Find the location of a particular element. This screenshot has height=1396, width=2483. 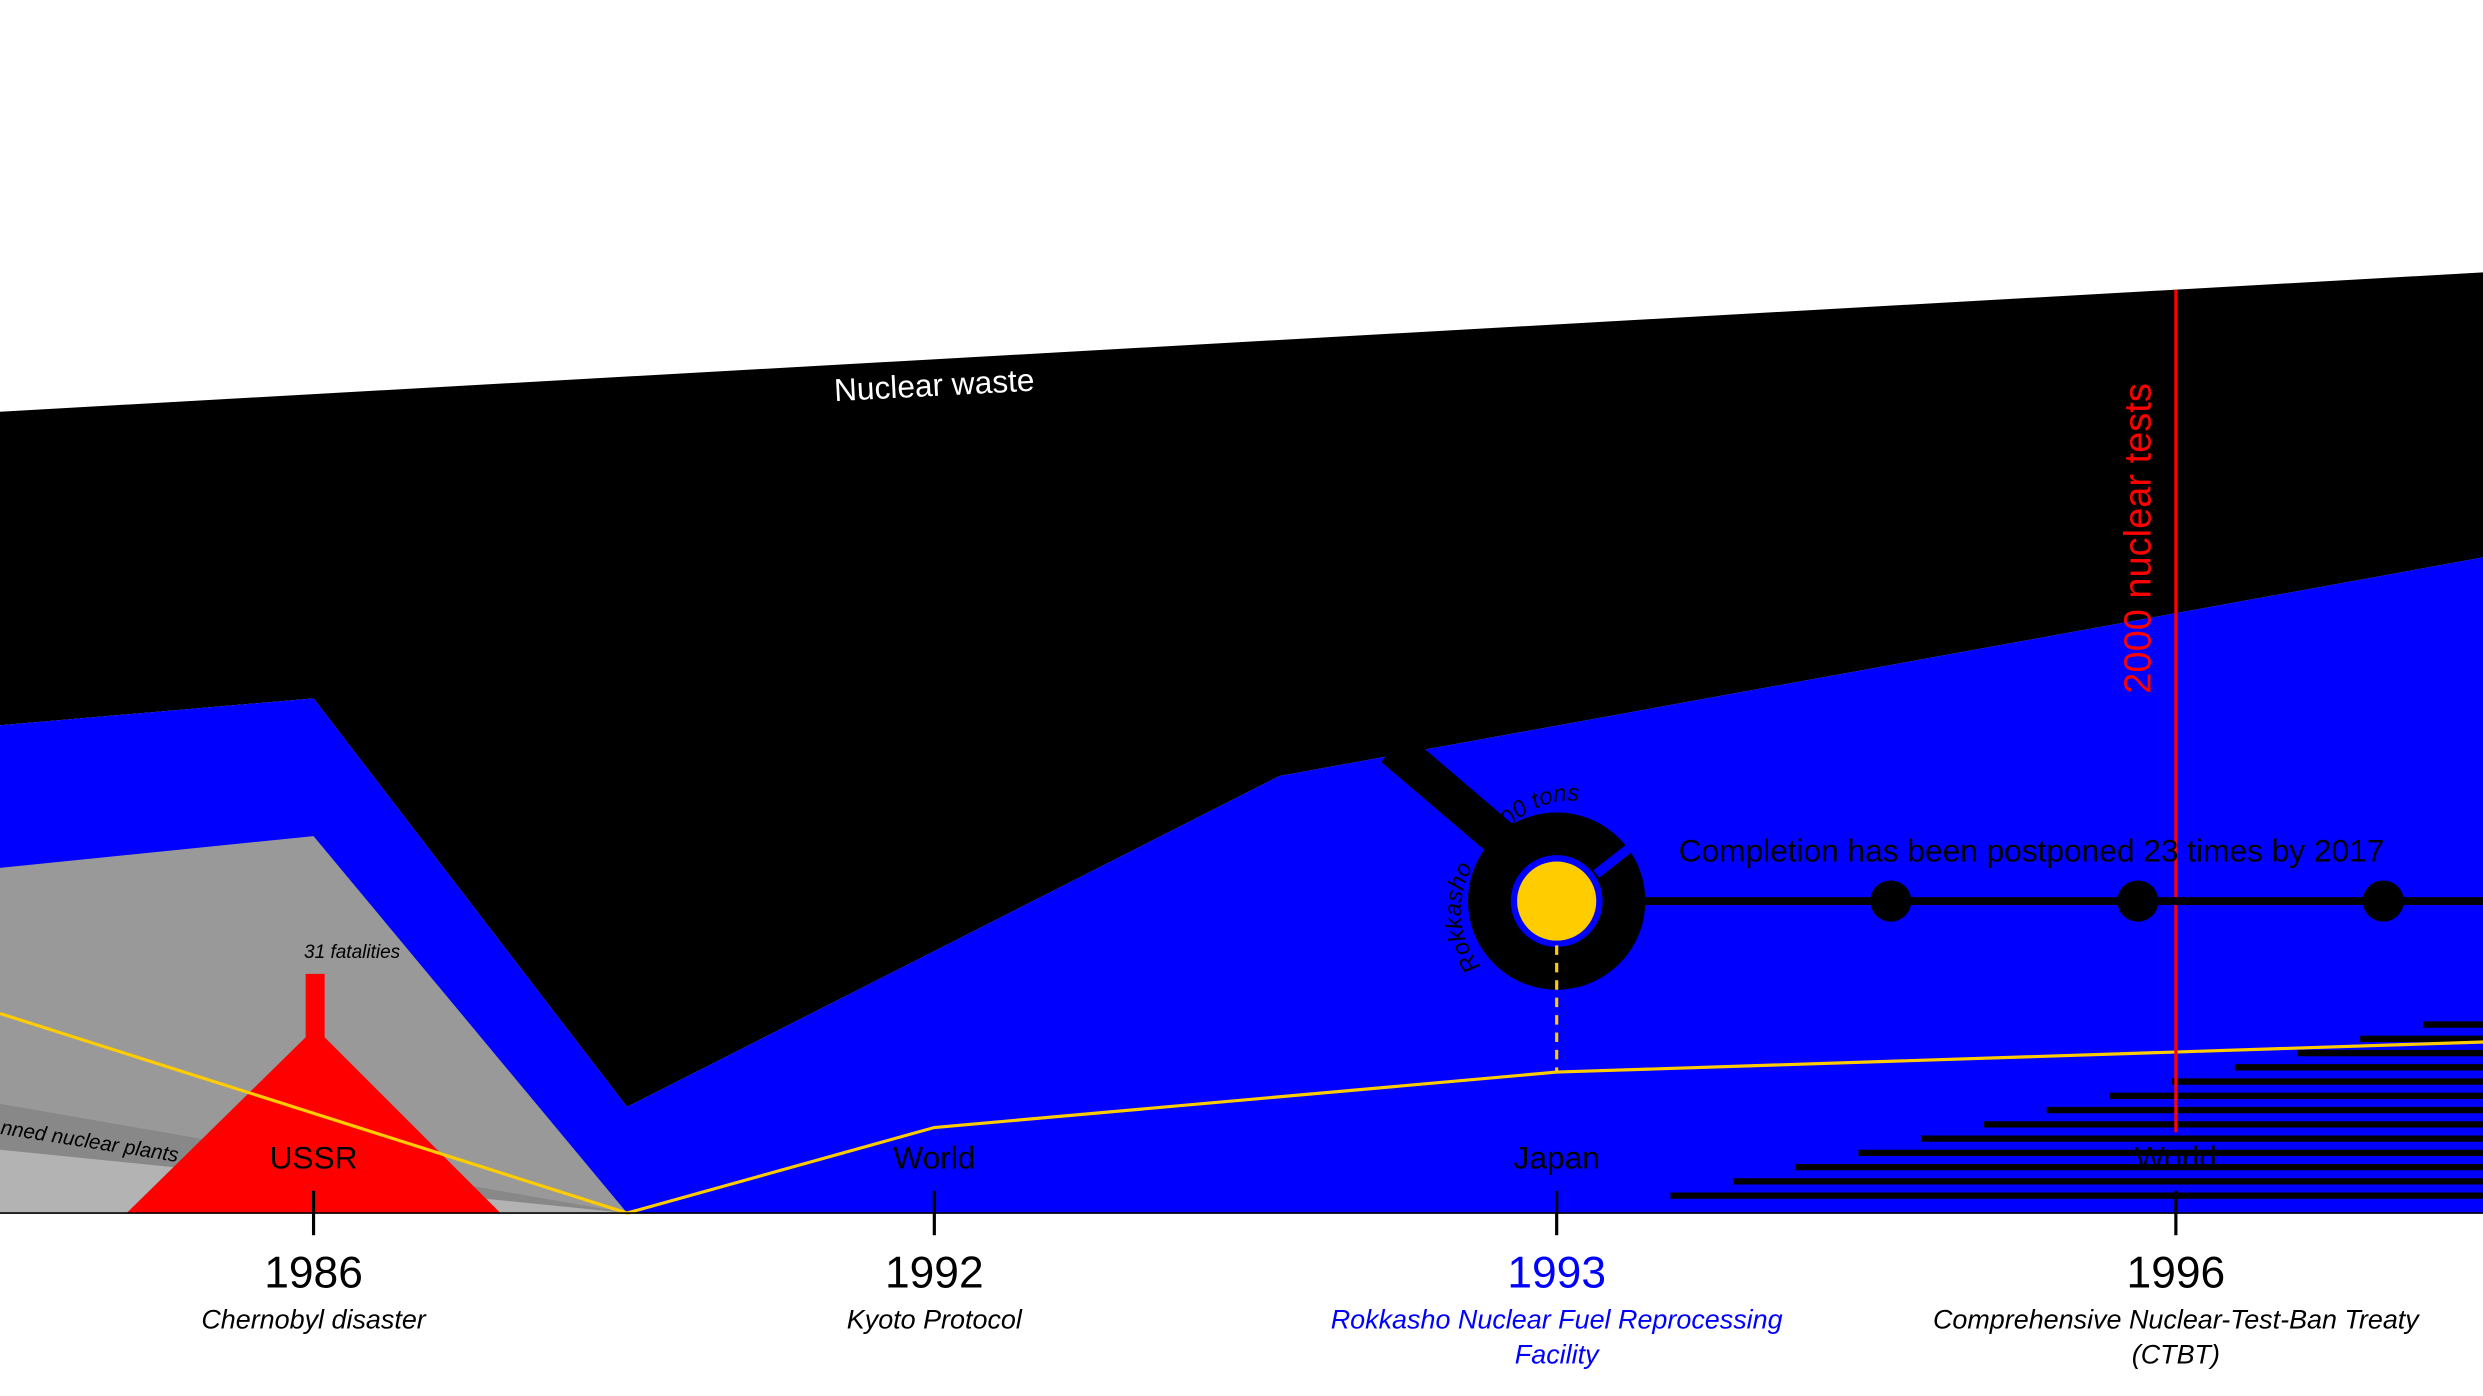

ring-gap is located at coordinates (1618, 856).